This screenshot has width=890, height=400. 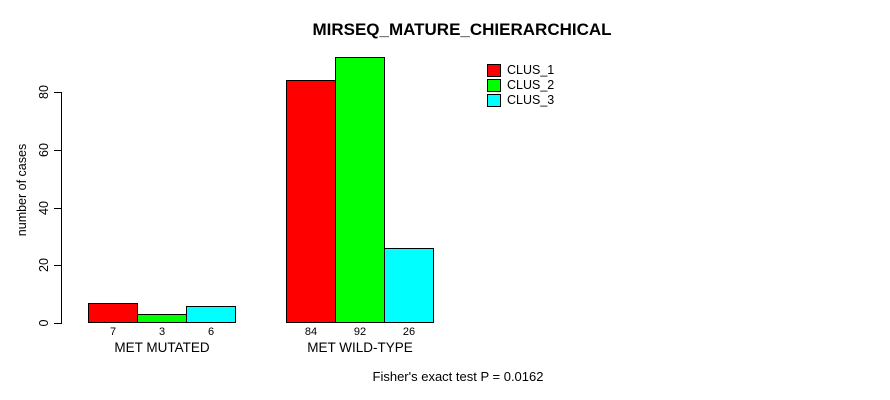 I want to click on bar-value-label: 84, so click(x=311, y=332).